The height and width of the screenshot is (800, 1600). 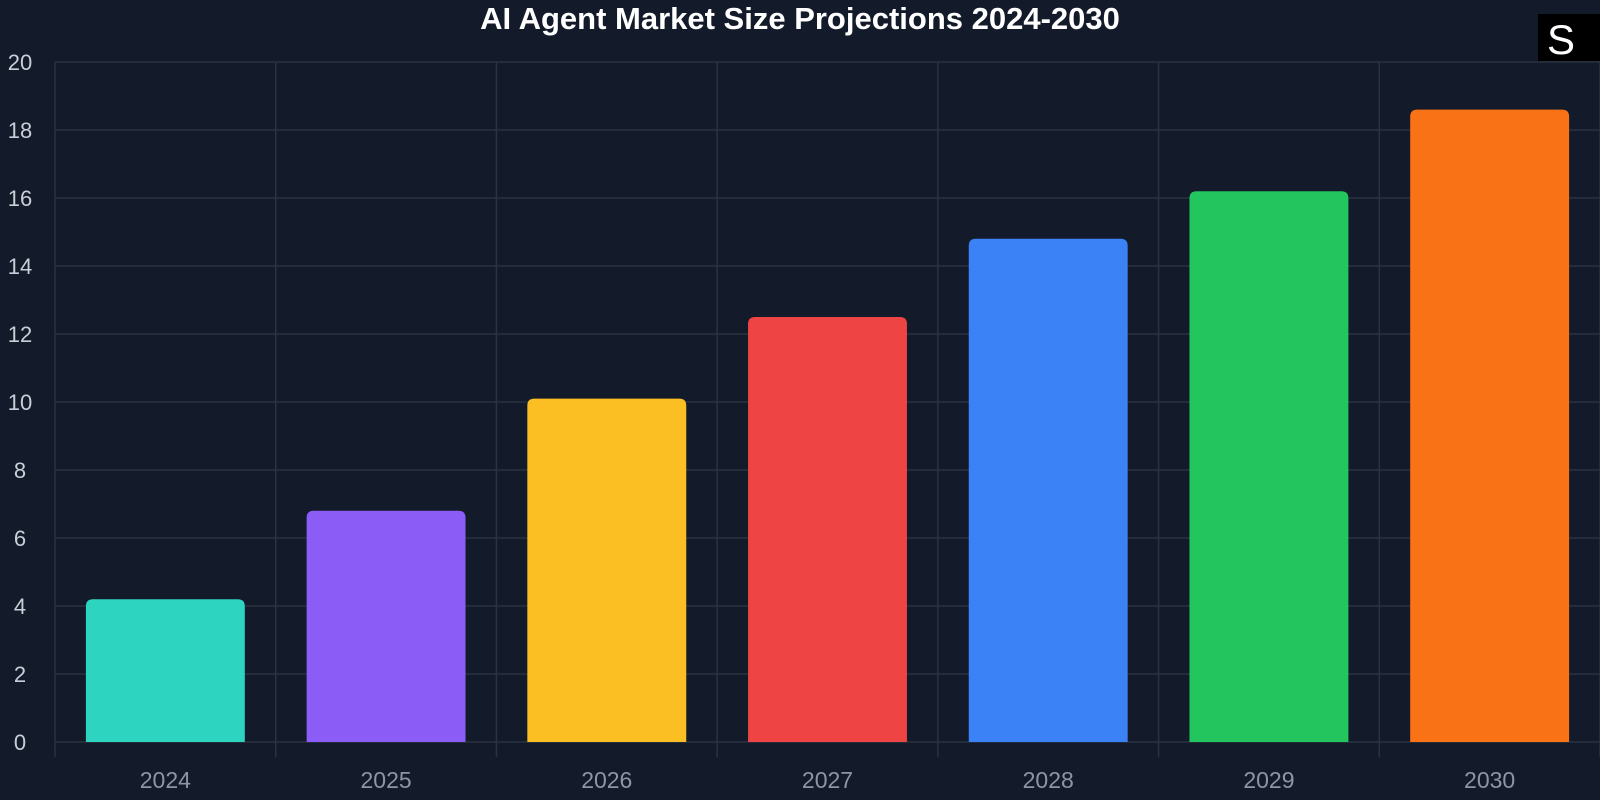 I want to click on bar-2026, so click(x=607, y=570).